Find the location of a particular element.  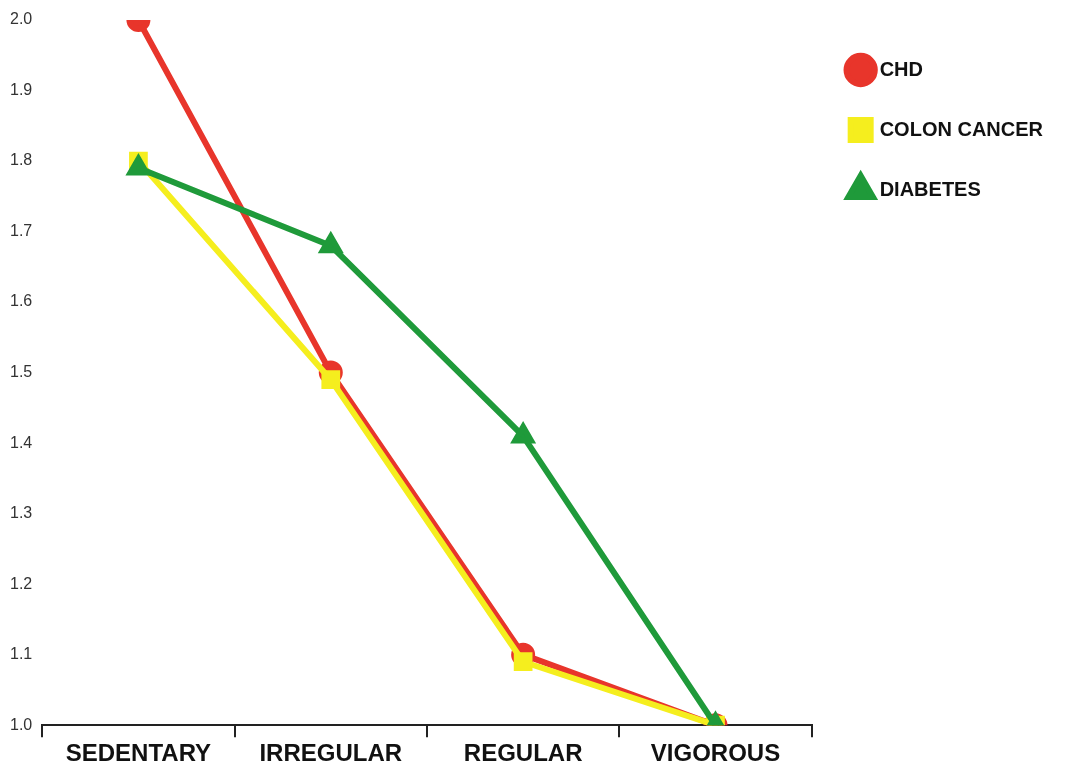

y-tick-label: 1.1 is located at coordinates (21, 654).